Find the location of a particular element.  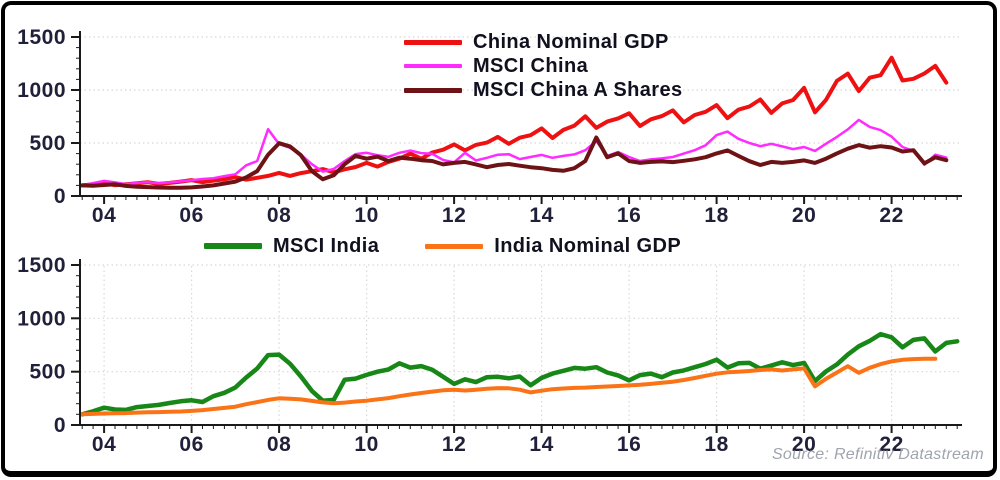

legend-item-china-nominal-gdp: China Nominal GDP is located at coordinates (543, 42).